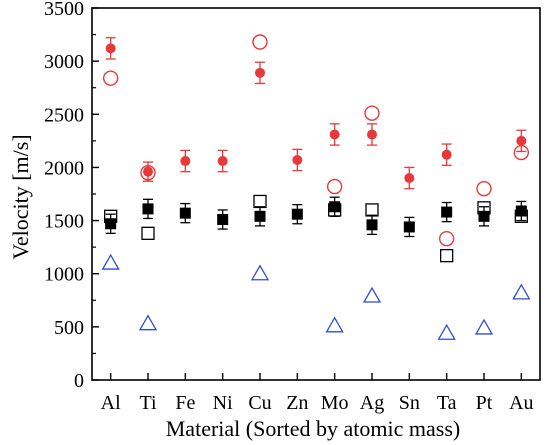 The width and height of the screenshot is (550, 445). I want to click on x-tick-label-mo: Mo, so click(335, 403).